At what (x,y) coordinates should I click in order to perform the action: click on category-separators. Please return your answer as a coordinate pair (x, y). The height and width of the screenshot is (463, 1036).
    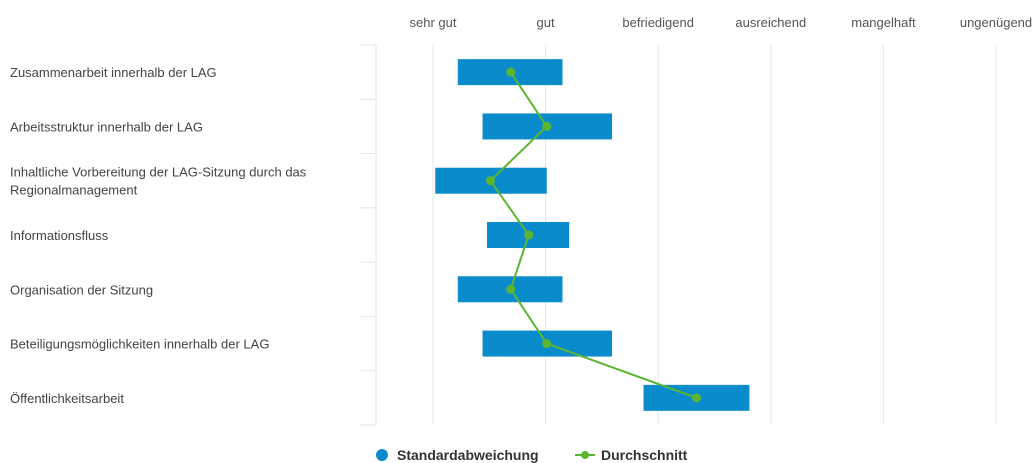
    Looking at the image, I should click on (368, 235).